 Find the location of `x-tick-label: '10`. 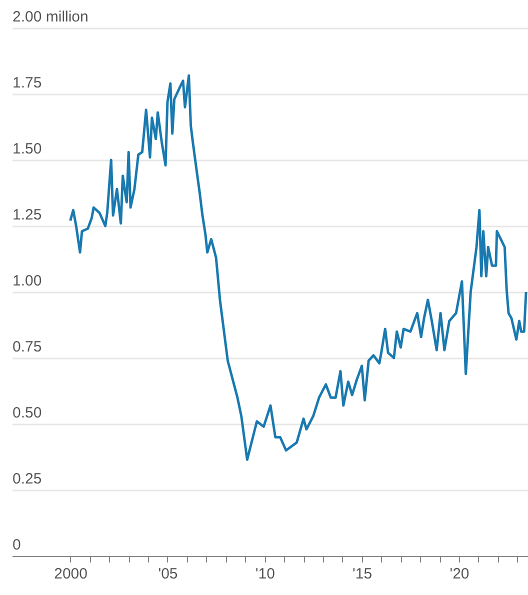

x-tick-label: '10 is located at coordinates (265, 574).